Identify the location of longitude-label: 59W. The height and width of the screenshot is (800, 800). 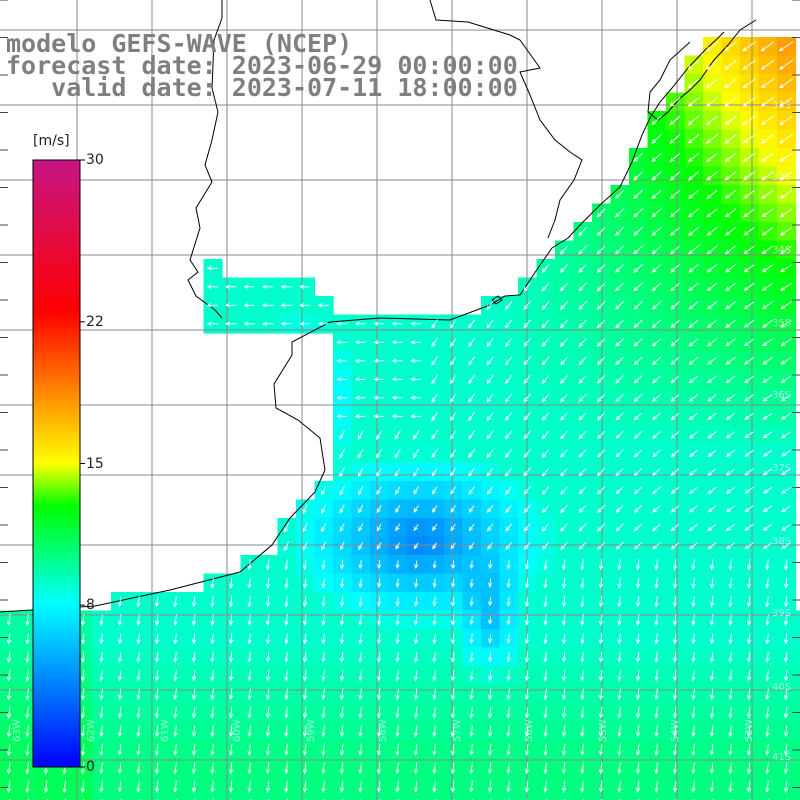
(311, 730).